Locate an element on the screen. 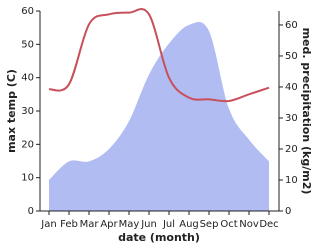 The image size is (320, 248). y2-tick-label: 50 is located at coordinates (291, 56).